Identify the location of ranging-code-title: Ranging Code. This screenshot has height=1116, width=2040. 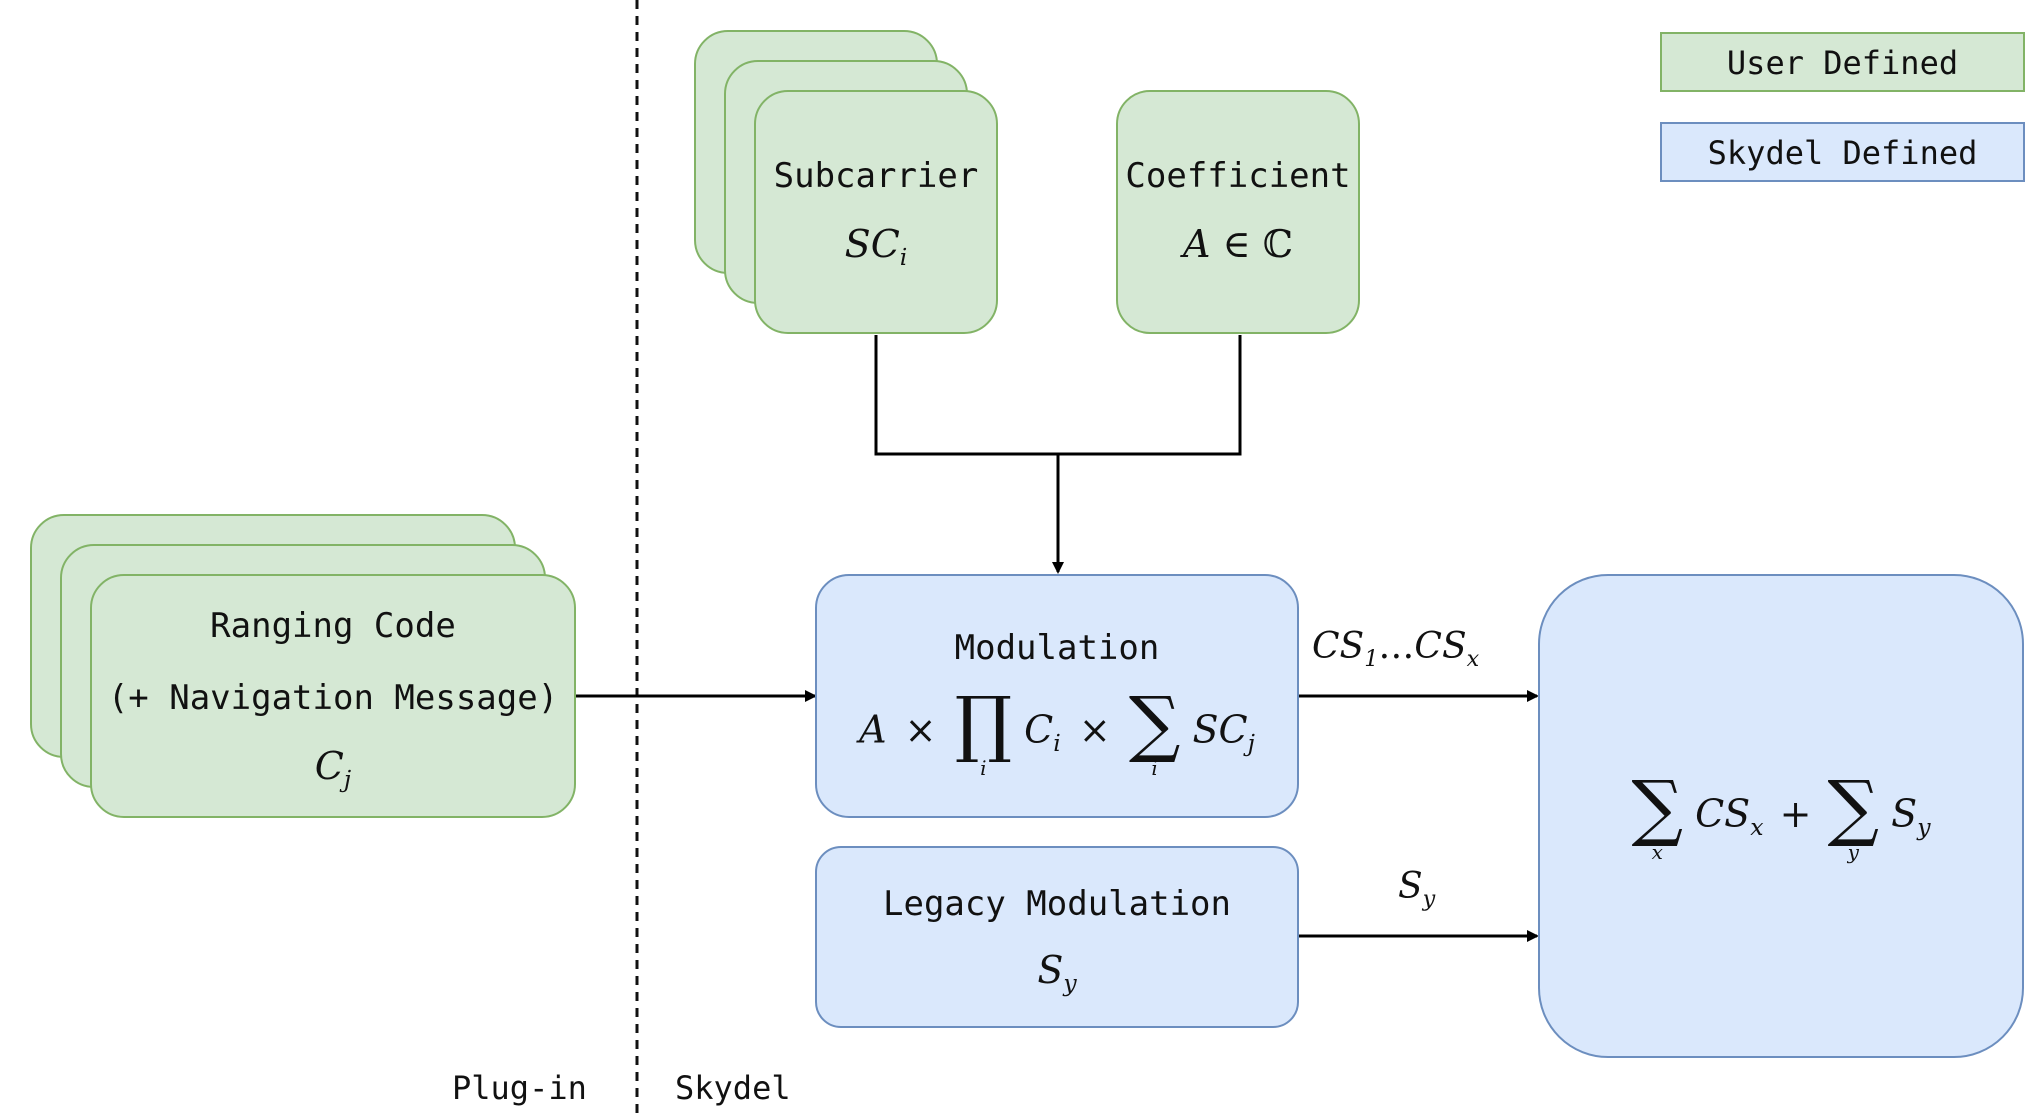
(333, 626).